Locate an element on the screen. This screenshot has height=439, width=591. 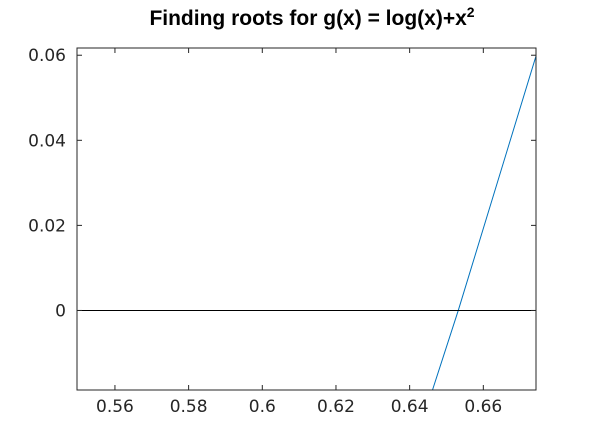
x-tick-label: 0.6 is located at coordinates (262, 407).